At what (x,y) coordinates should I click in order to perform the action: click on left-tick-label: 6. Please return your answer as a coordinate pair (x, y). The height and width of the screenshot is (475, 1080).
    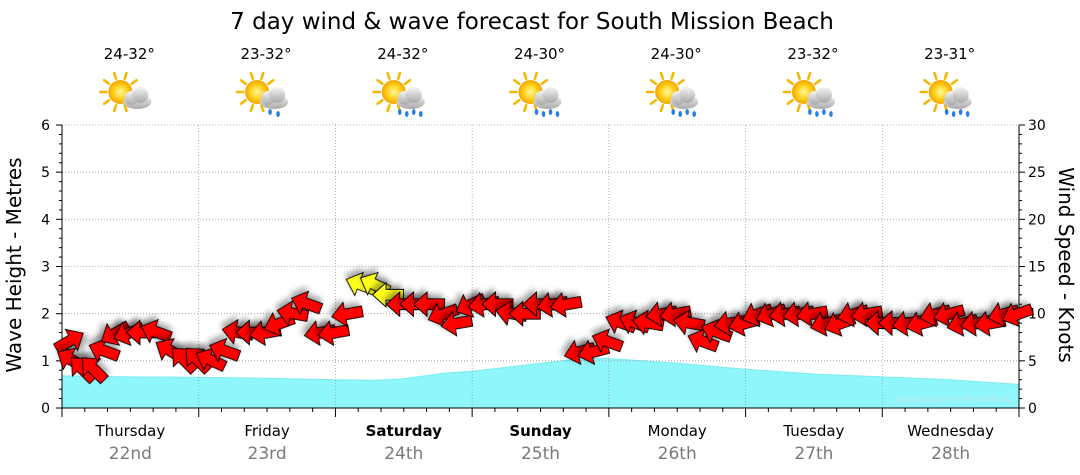
    Looking at the image, I should click on (45, 126).